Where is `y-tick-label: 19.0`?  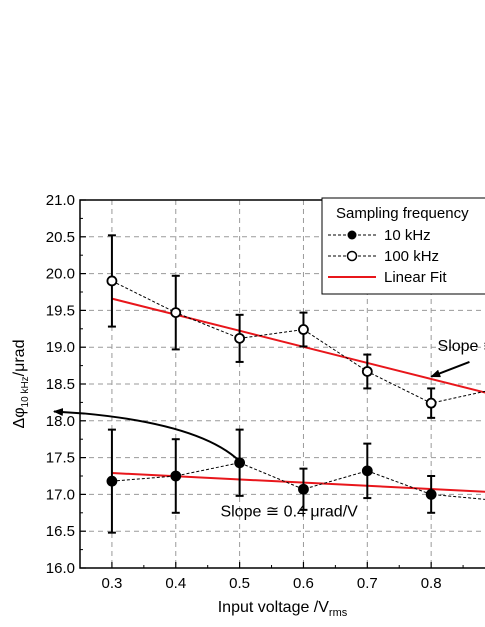 y-tick-label: 19.0 is located at coordinates (60, 347).